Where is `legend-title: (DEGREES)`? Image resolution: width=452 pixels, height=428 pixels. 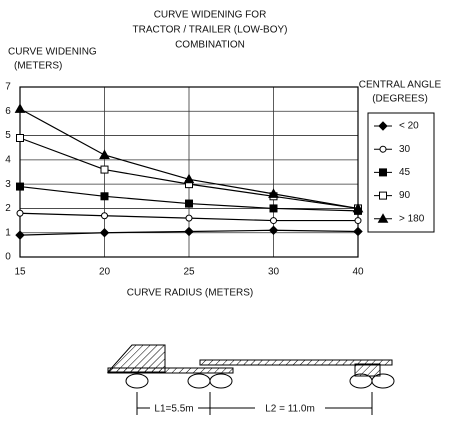 legend-title: (DEGREES) is located at coordinates (400, 99).